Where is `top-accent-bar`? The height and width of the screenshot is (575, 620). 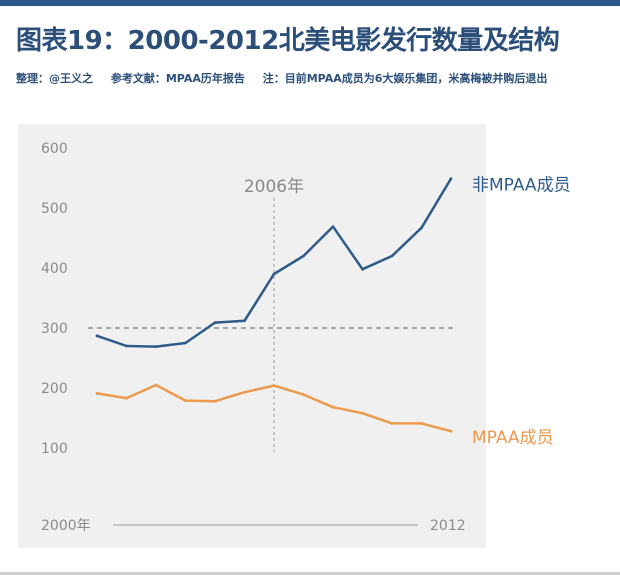
top-accent-bar is located at coordinates (310, 3).